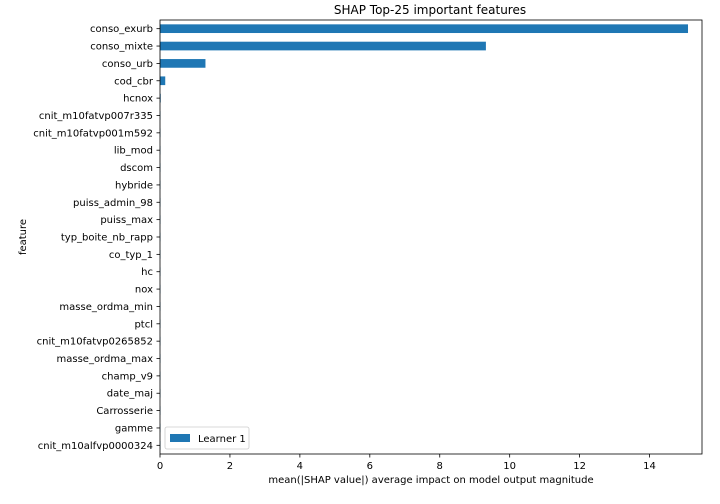 This screenshot has width=720, height=504. What do you see at coordinates (180, 438) in the screenshot?
I see `legend-swatch` at bounding box center [180, 438].